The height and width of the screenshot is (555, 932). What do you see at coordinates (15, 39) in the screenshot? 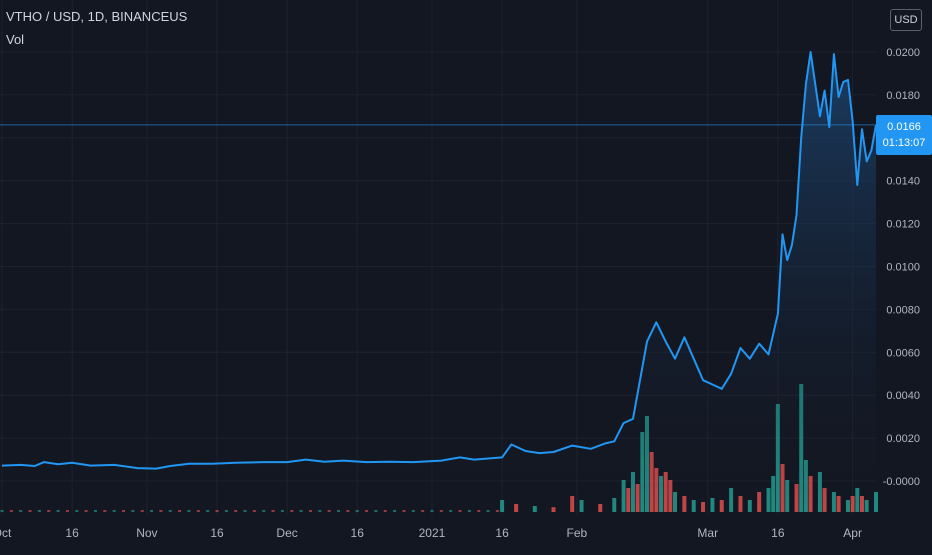
I see `volume-label: Vol` at bounding box center [15, 39].